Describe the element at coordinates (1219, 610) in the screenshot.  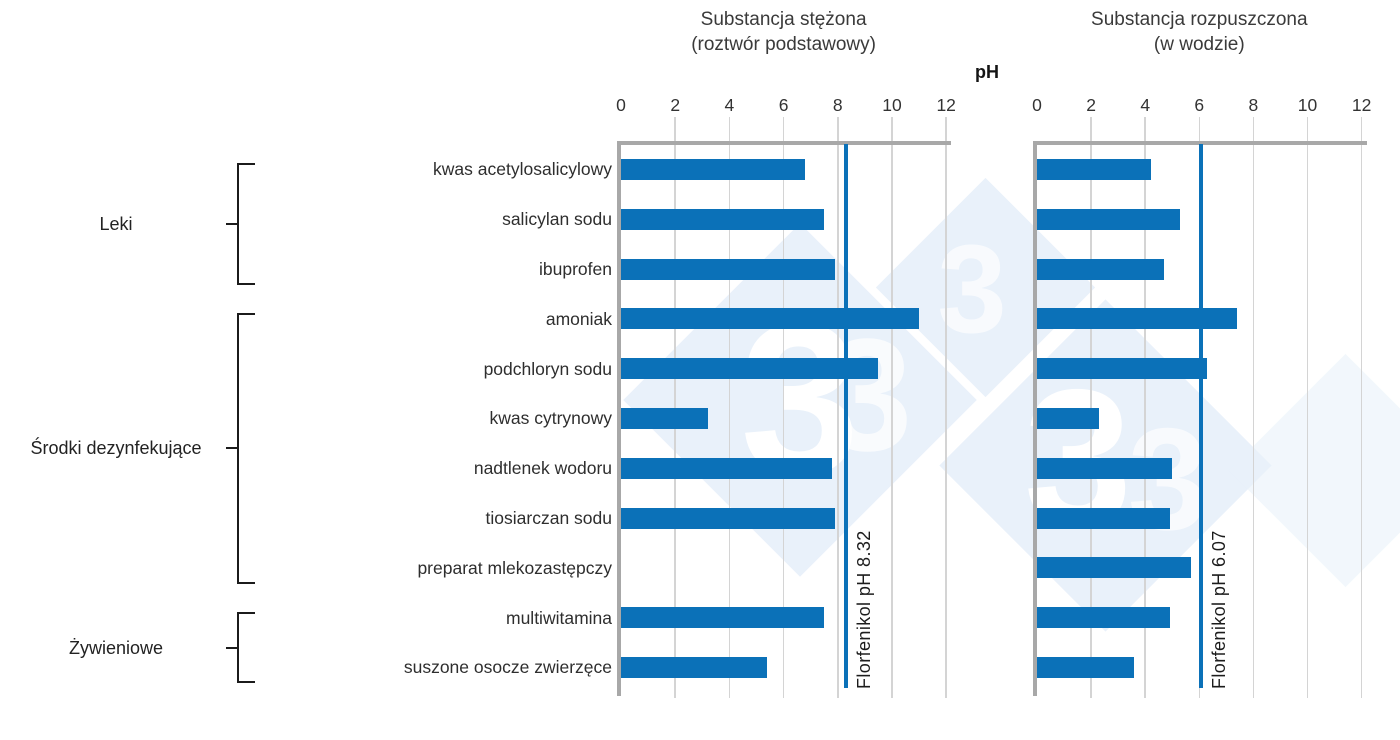
I see `ref-line-label: Florfenikol pH 6.07` at that location.